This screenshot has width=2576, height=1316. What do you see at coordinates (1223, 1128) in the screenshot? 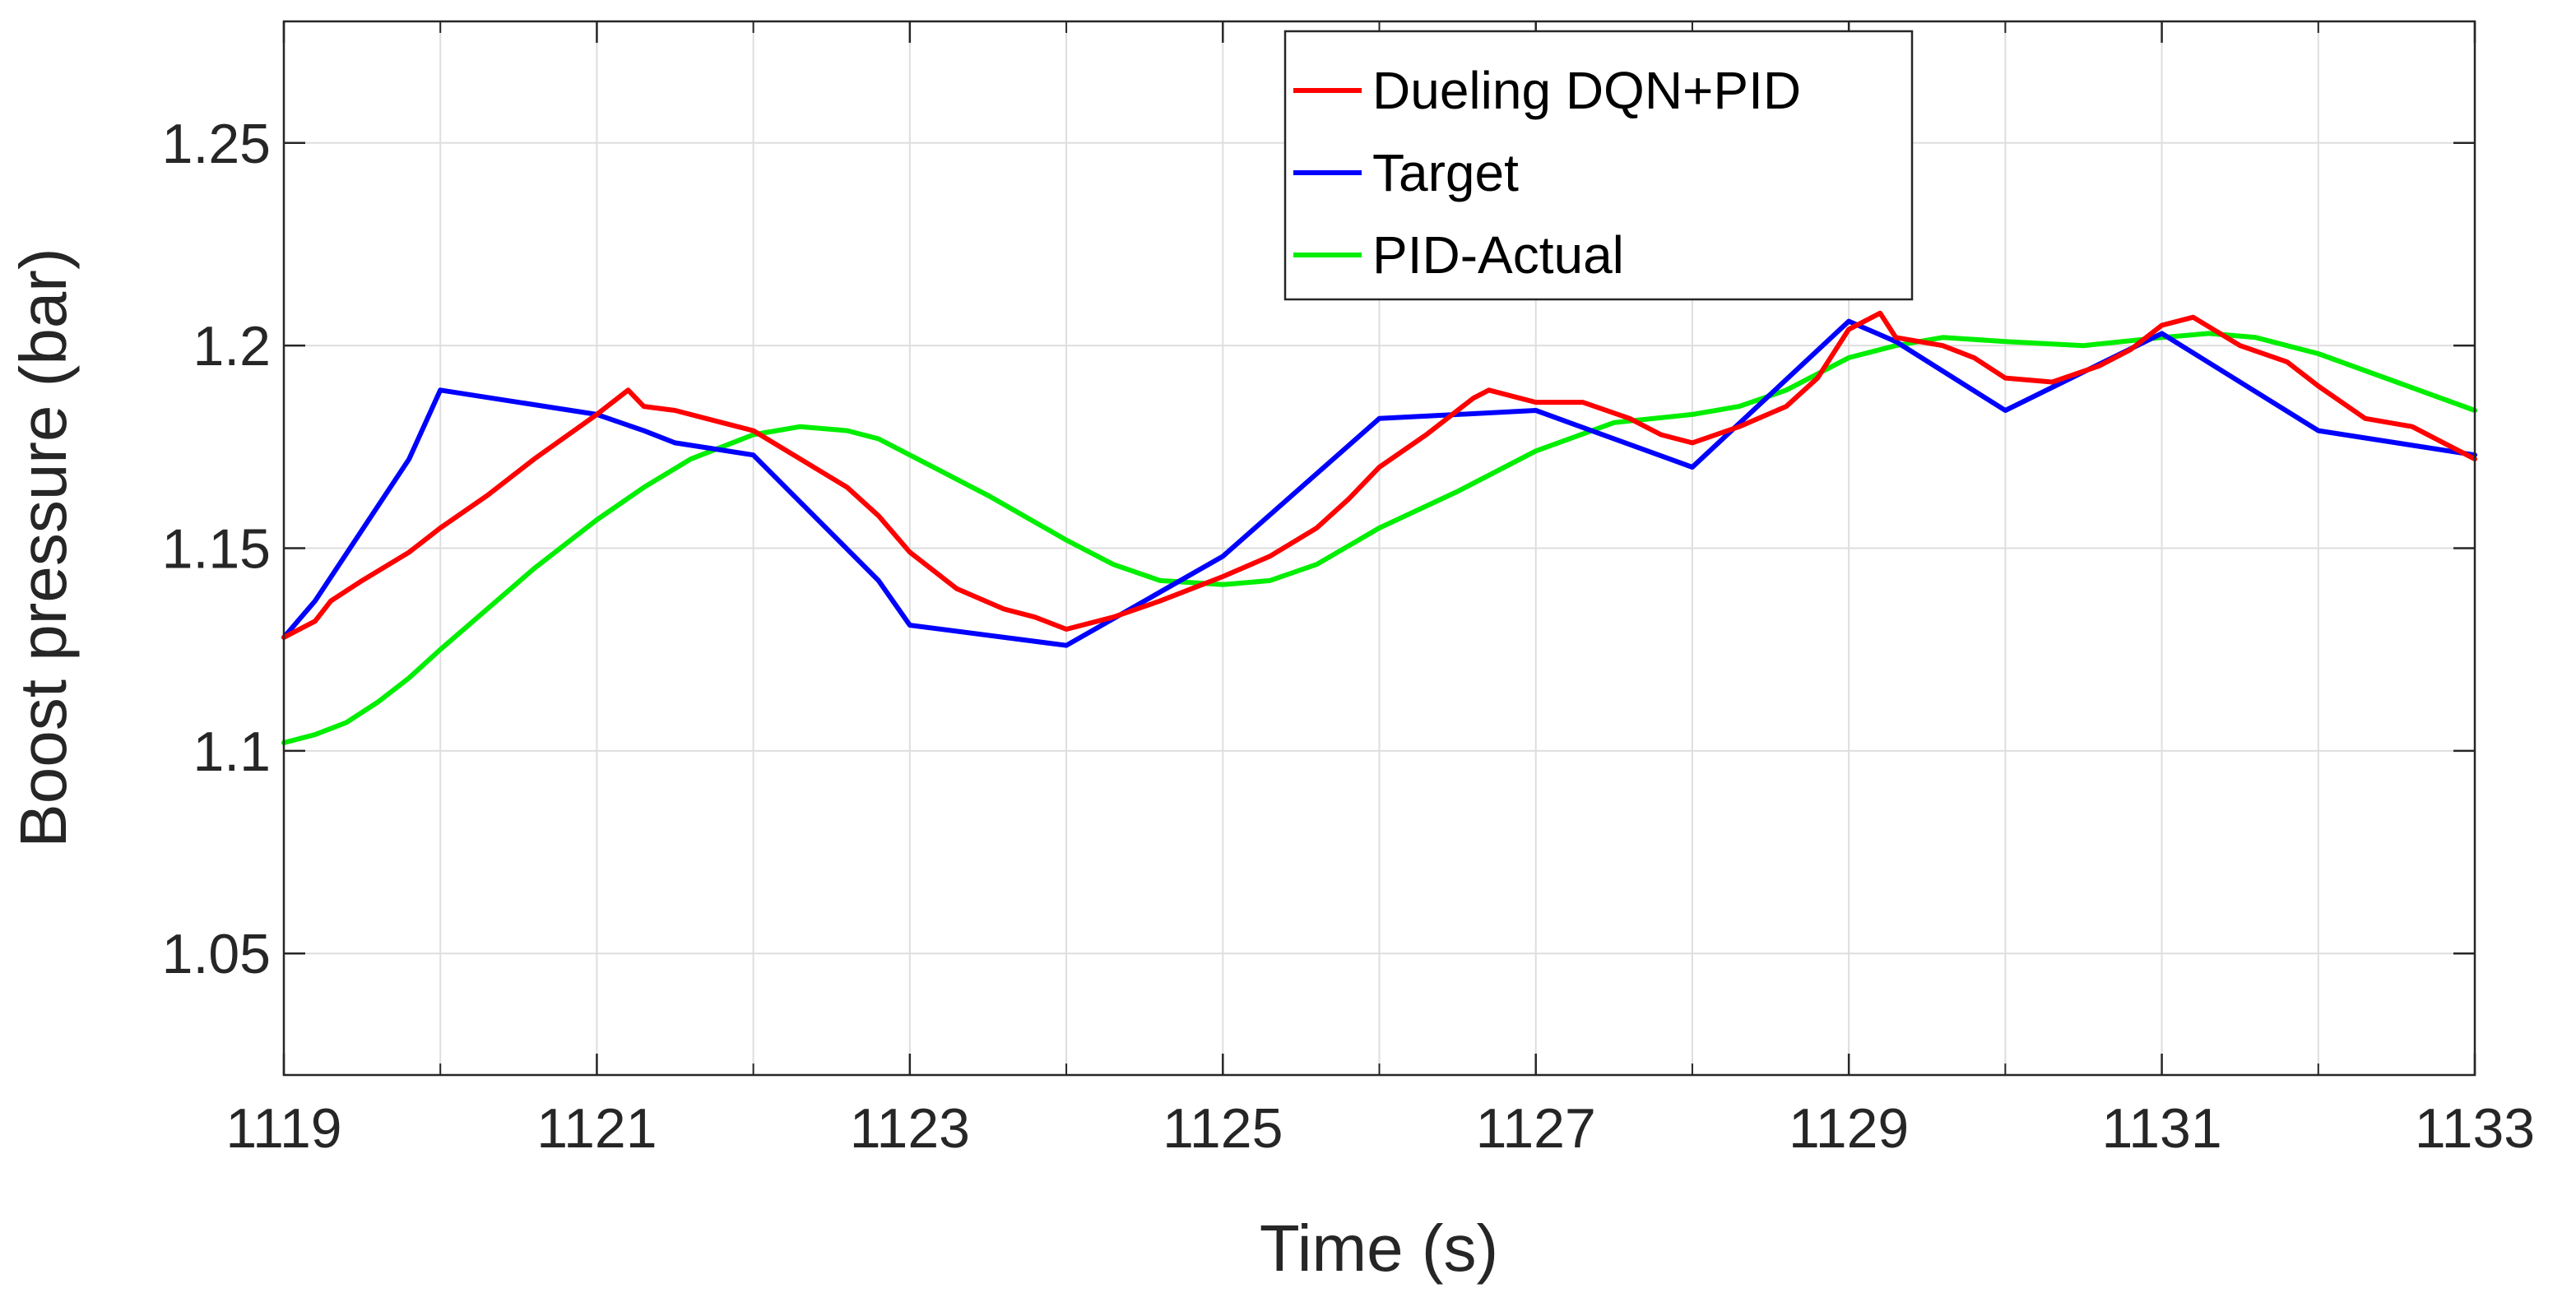
I see `x-tick-label: 1125` at bounding box center [1223, 1128].